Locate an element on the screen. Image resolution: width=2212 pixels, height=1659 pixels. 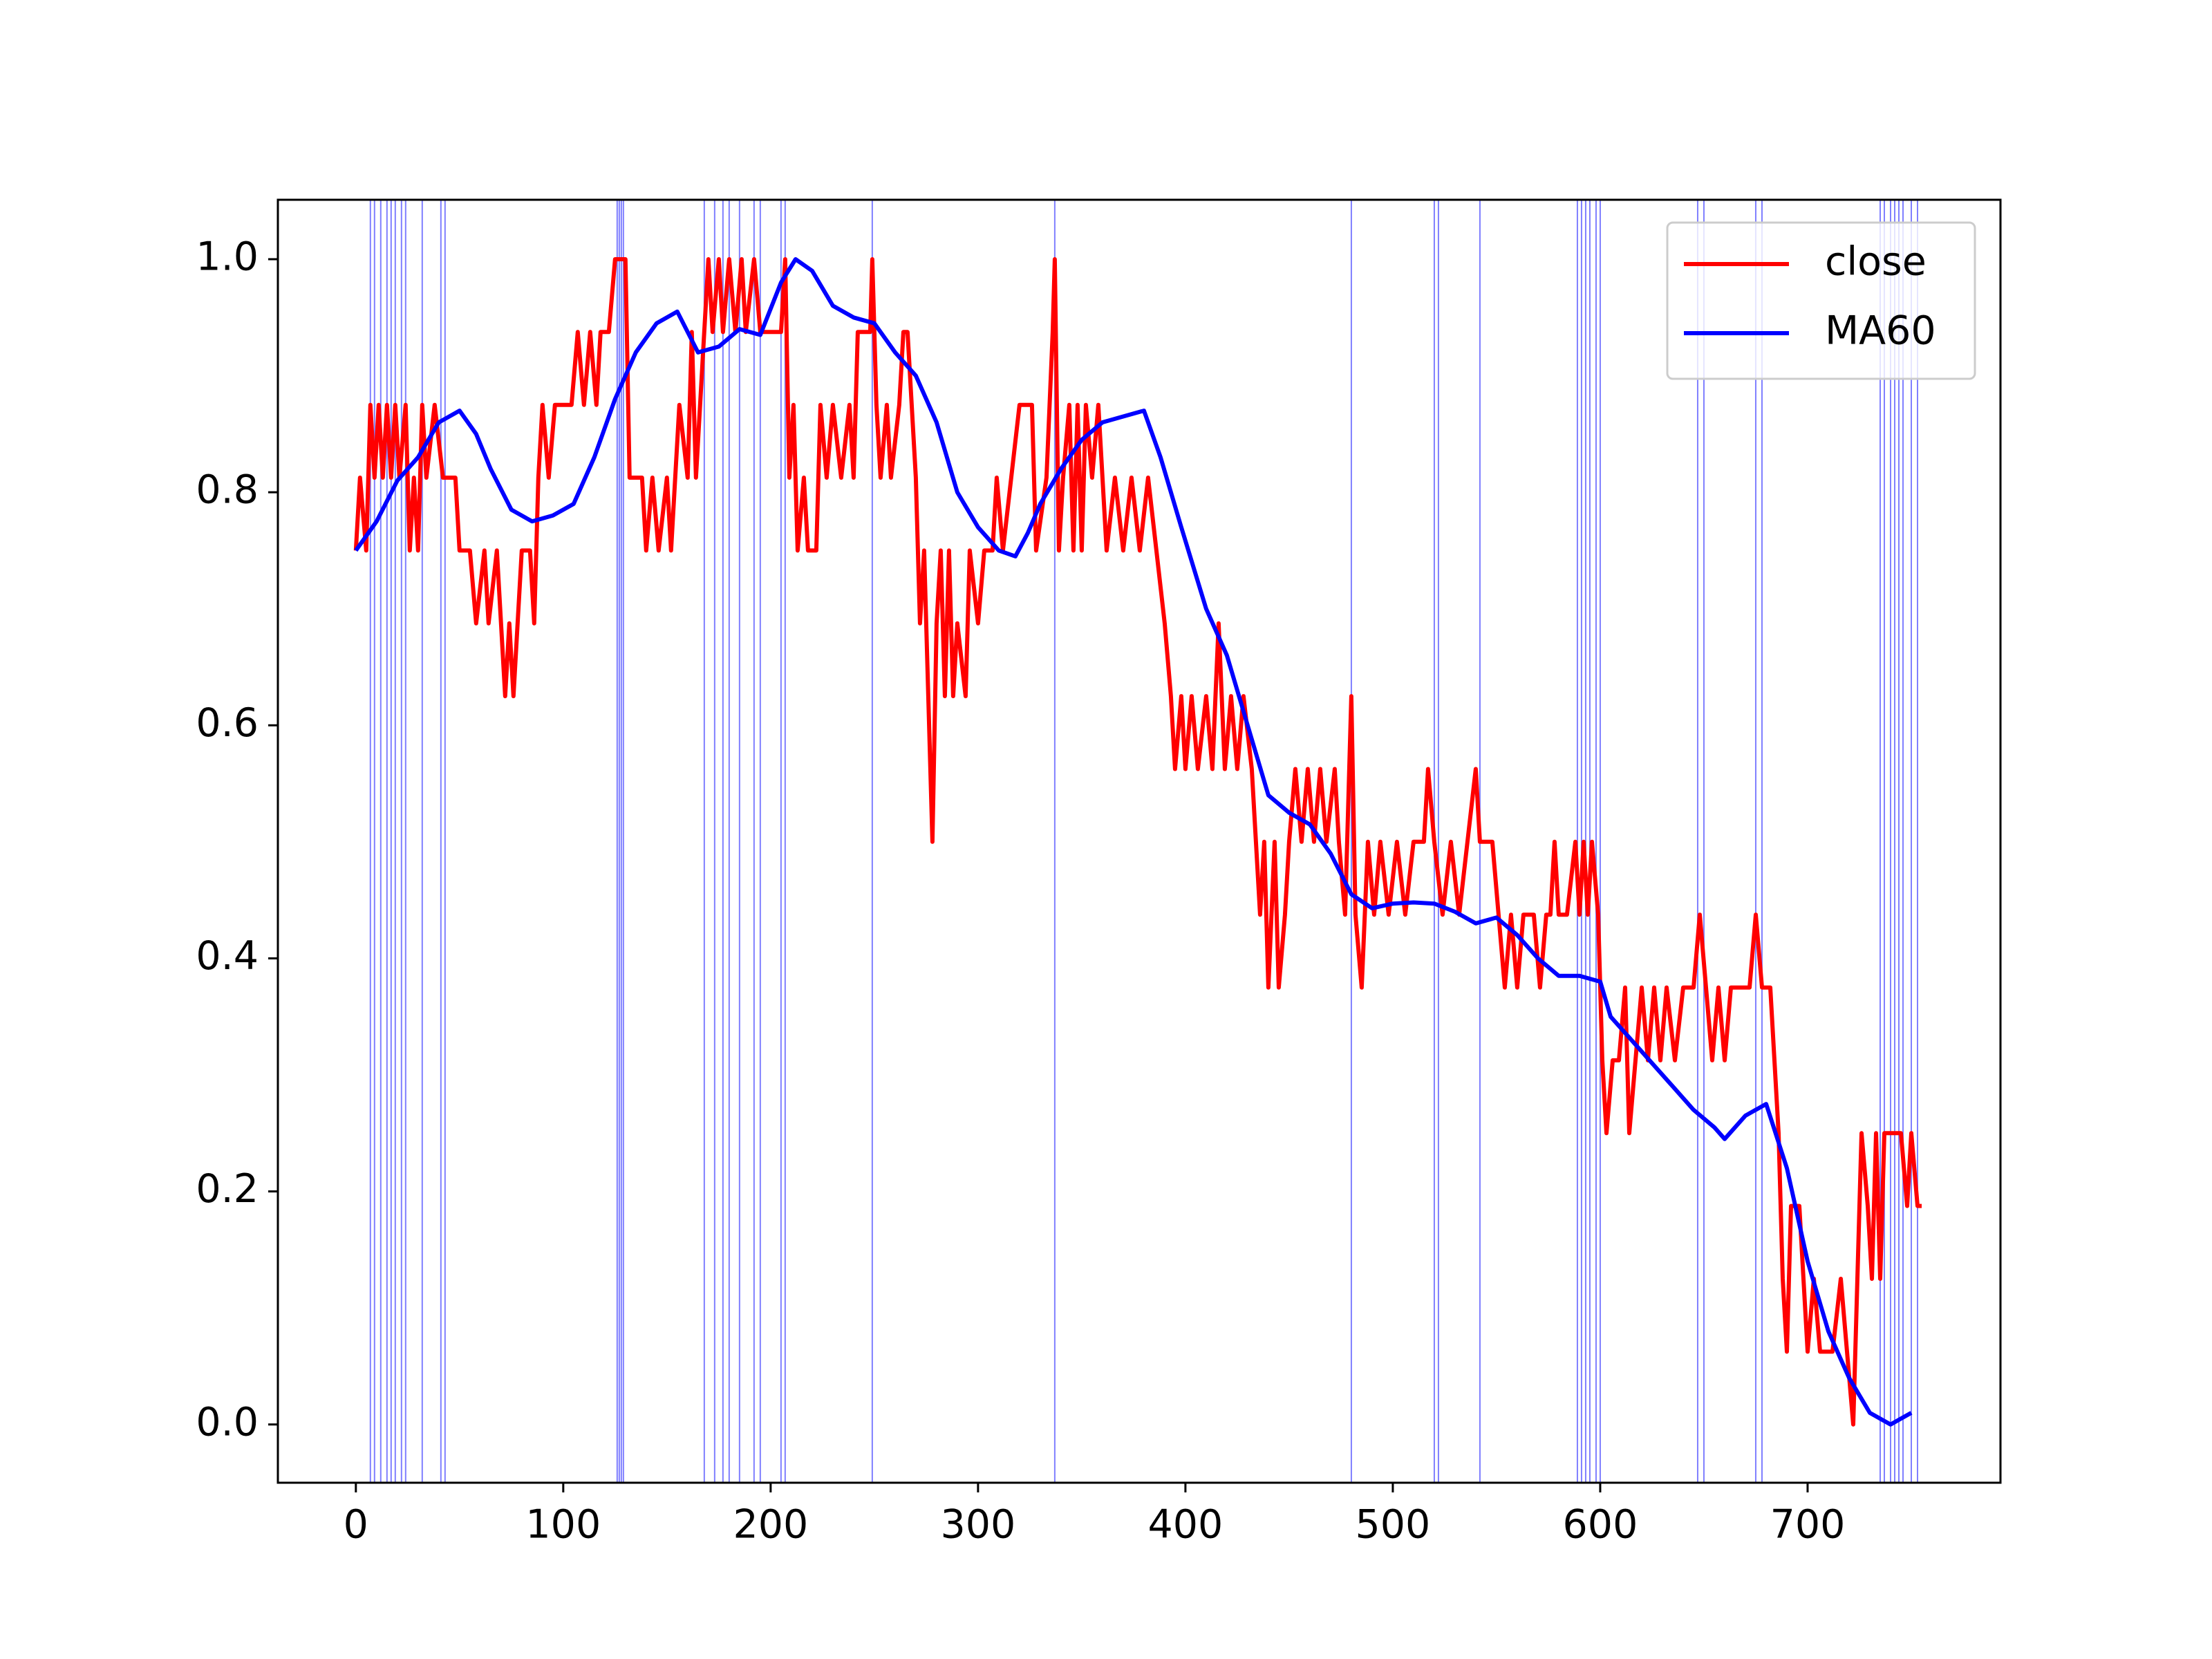
legend-label: MA60 is located at coordinates (1881, 331).